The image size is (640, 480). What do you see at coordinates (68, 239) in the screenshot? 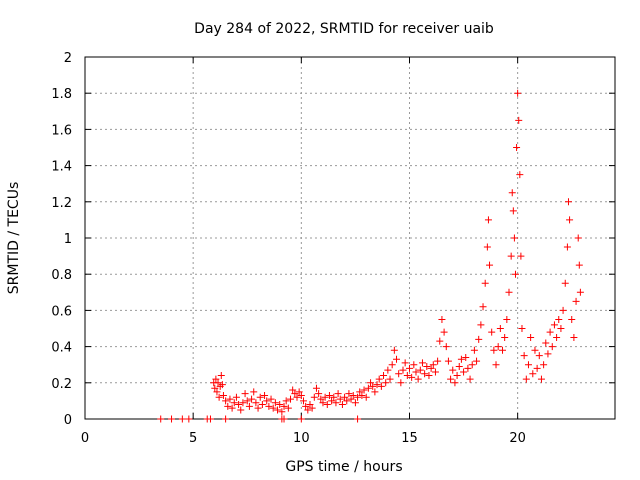
I see `y-tick-label: 1` at bounding box center [68, 239].